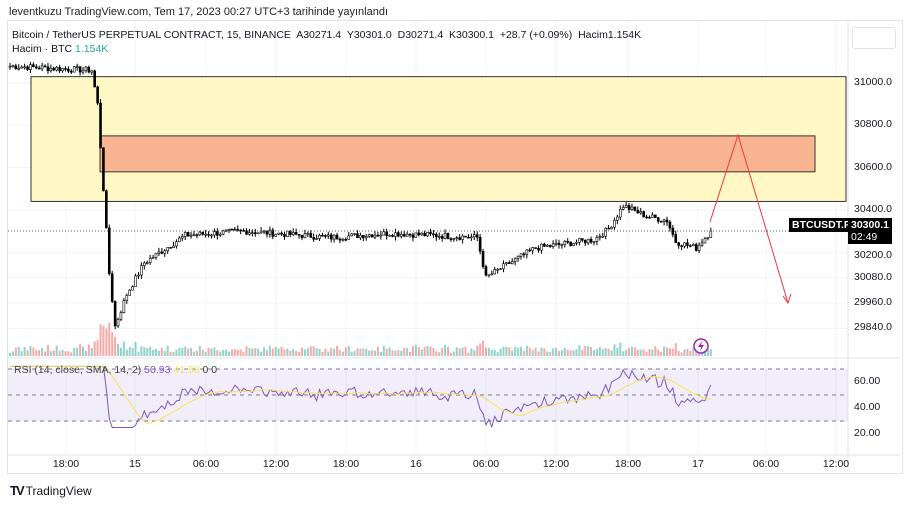  What do you see at coordinates (873, 82) in the screenshot?
I see `price-axis-label: 31000.0` at bounding box center [873, 82].